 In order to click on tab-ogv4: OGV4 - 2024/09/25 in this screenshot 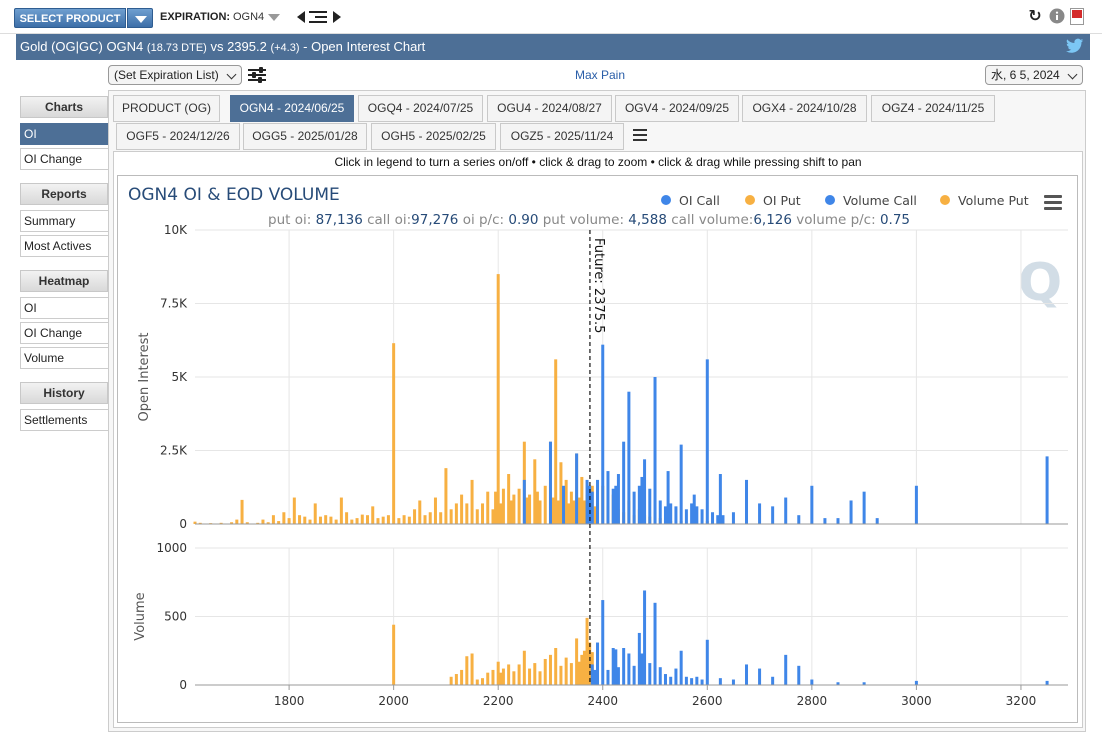, I will do `click(677, 108)`.